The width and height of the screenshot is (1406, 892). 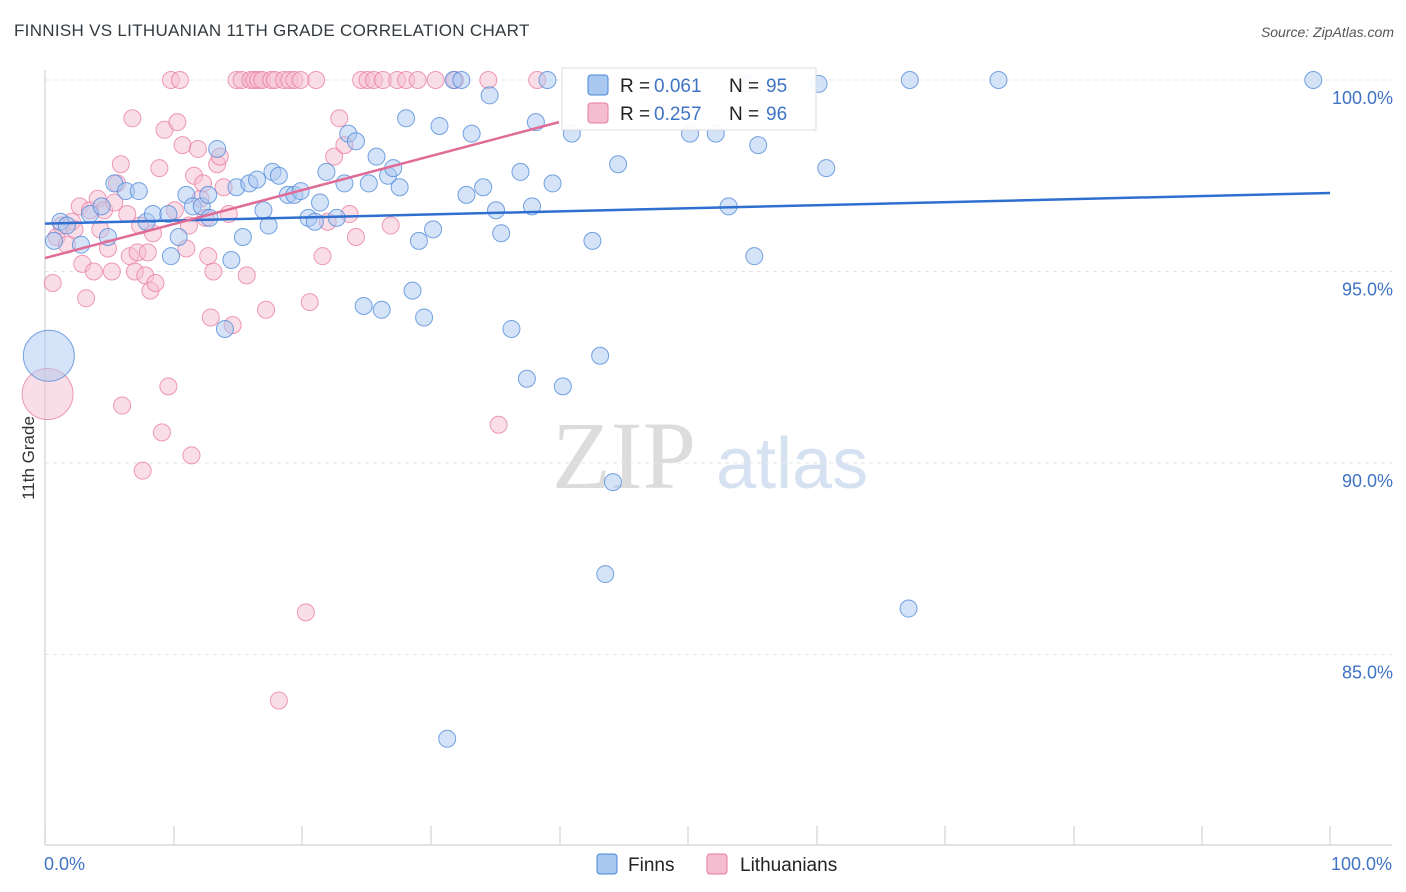 What do you see at coordinates (598, 85) in the screenshot?
I see `finns-legend-swatch` at bounding box center [598, 85].